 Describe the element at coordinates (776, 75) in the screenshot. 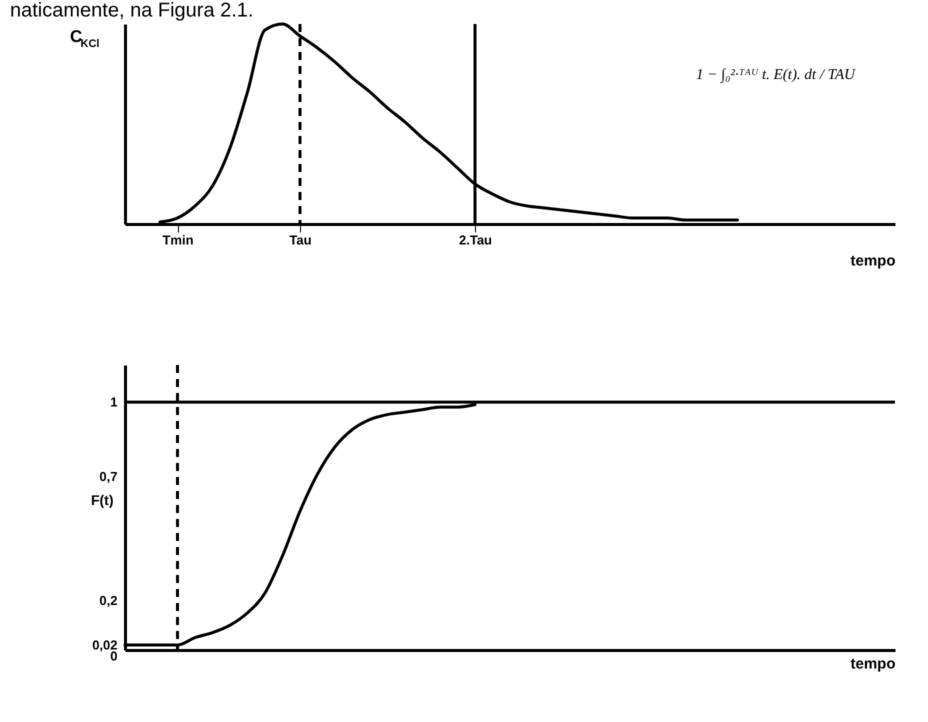

I see `annotation: 1 − ∫₀²·ᵀᴬᵁ t. E(t). dt / TAU` at that location.